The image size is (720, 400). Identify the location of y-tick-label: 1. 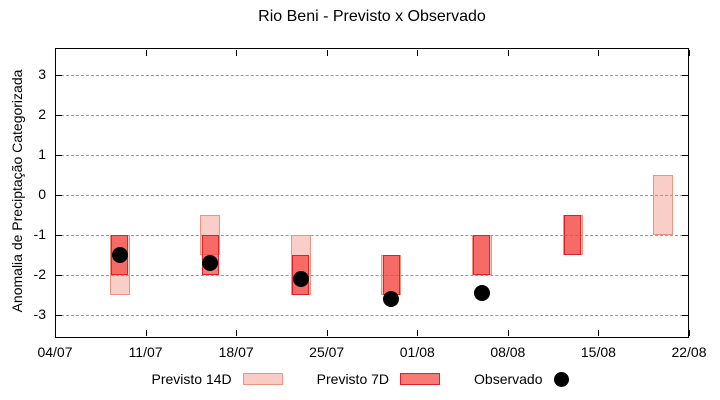
(42, 154).